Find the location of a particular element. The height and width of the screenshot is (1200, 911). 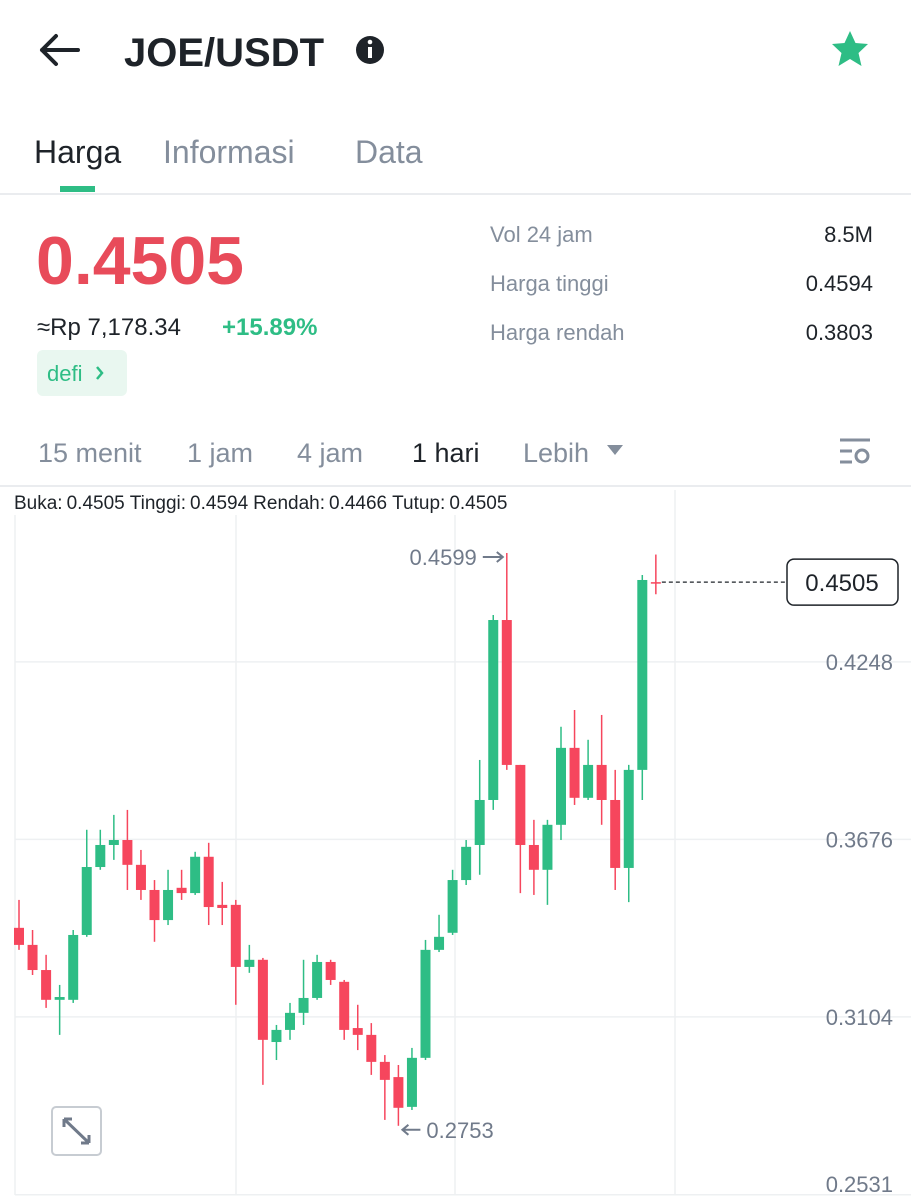

interval: 15 menit is located at coordinates (90, 453).